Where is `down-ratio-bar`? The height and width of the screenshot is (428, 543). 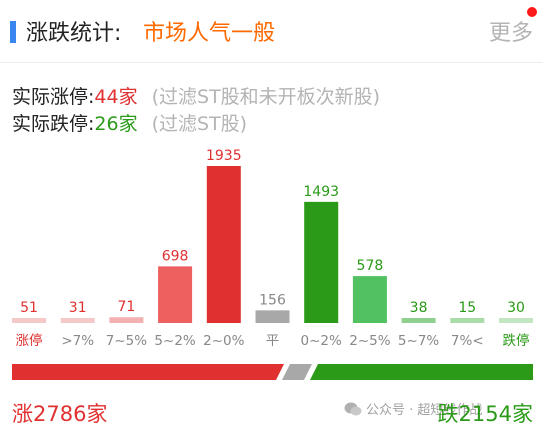 down-ratio-bar is located at coordinates (421, 372).